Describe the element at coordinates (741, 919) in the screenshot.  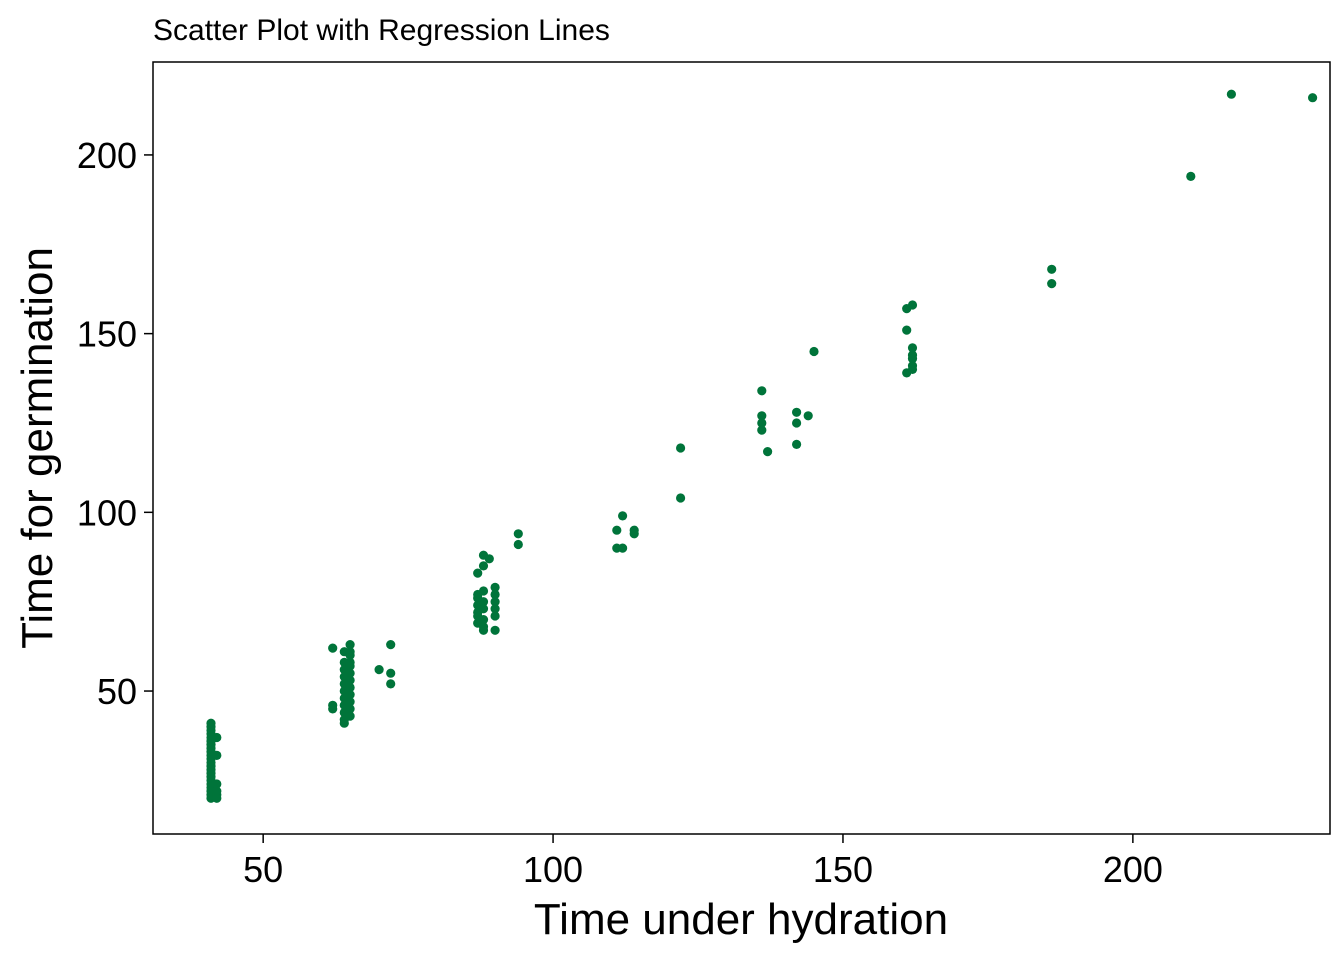
I see `x-axis-title: Time under hydration` at that location.